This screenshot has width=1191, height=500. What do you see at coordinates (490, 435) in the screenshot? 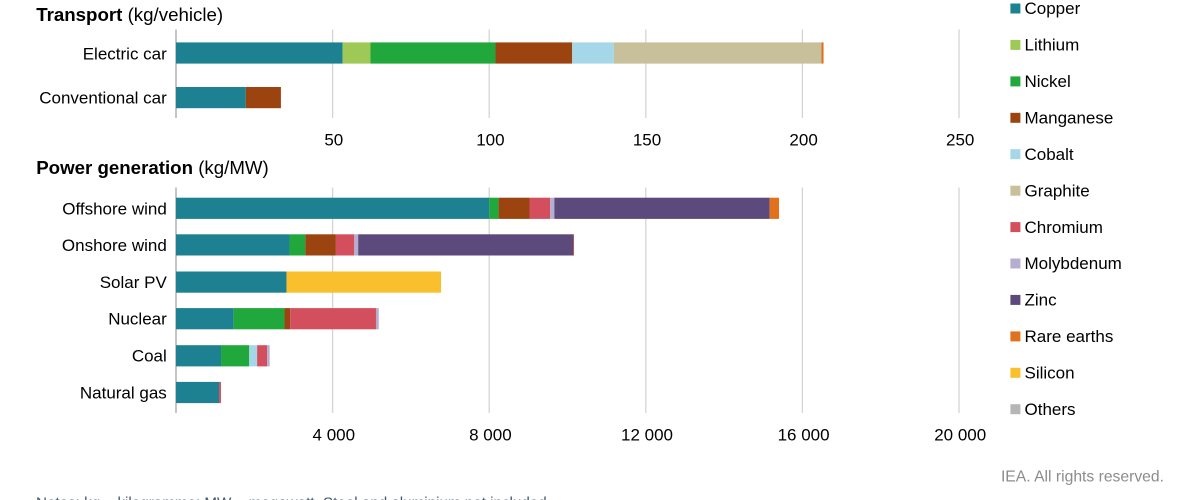
I see `svg-text: 8 000` at bounding box center [490, 435].